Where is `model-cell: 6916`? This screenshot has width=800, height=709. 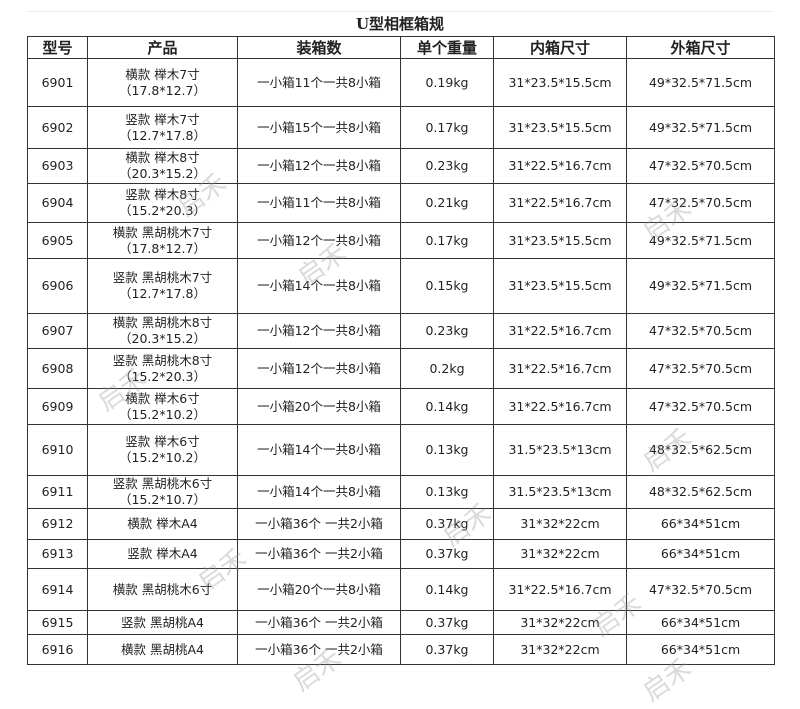 model-cell: 6916 is located at coordinates (57, 649).